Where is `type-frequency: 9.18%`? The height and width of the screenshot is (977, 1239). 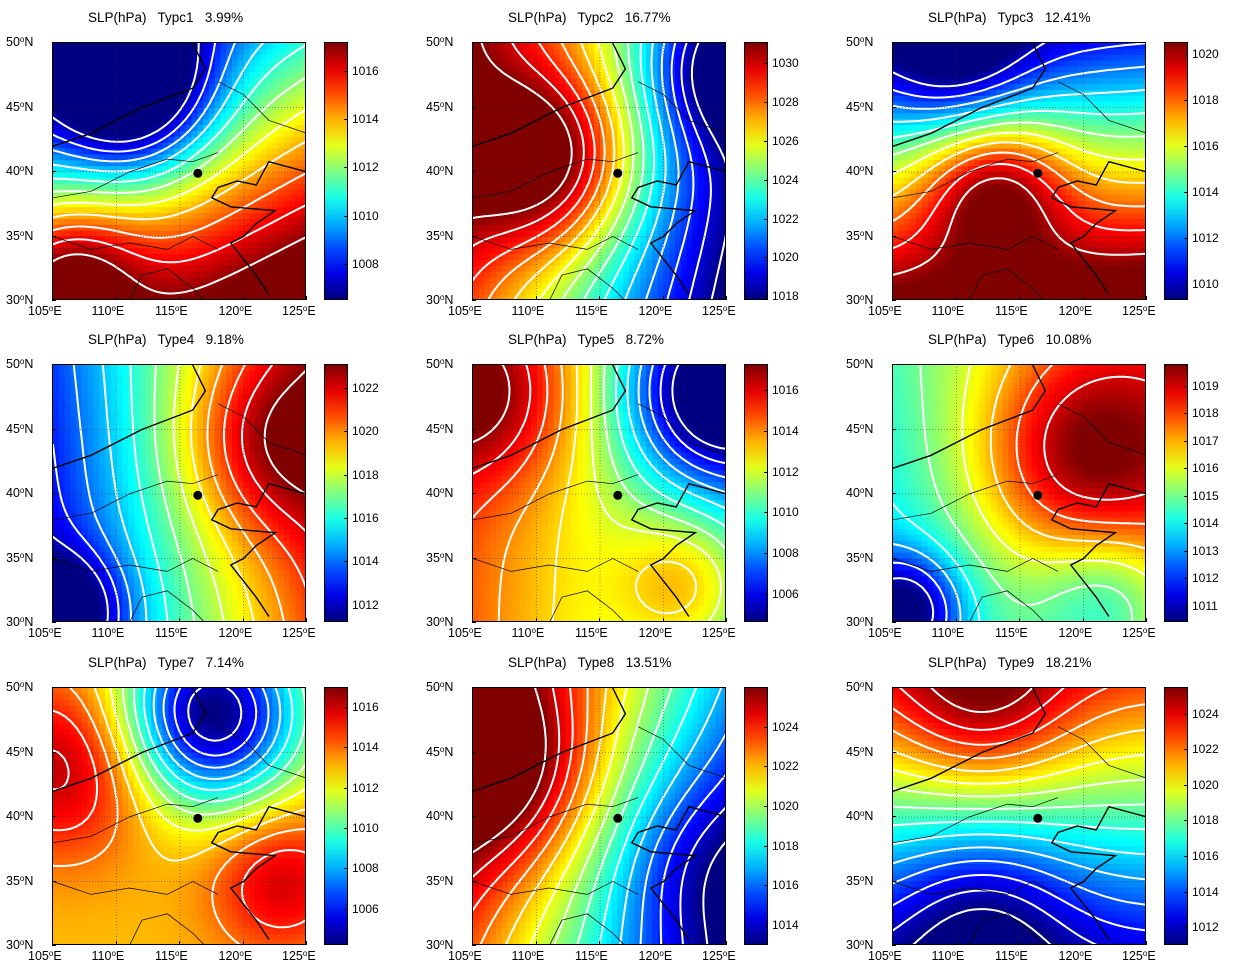
type-frequency: 9.18% is located at coordinates (219, 339).